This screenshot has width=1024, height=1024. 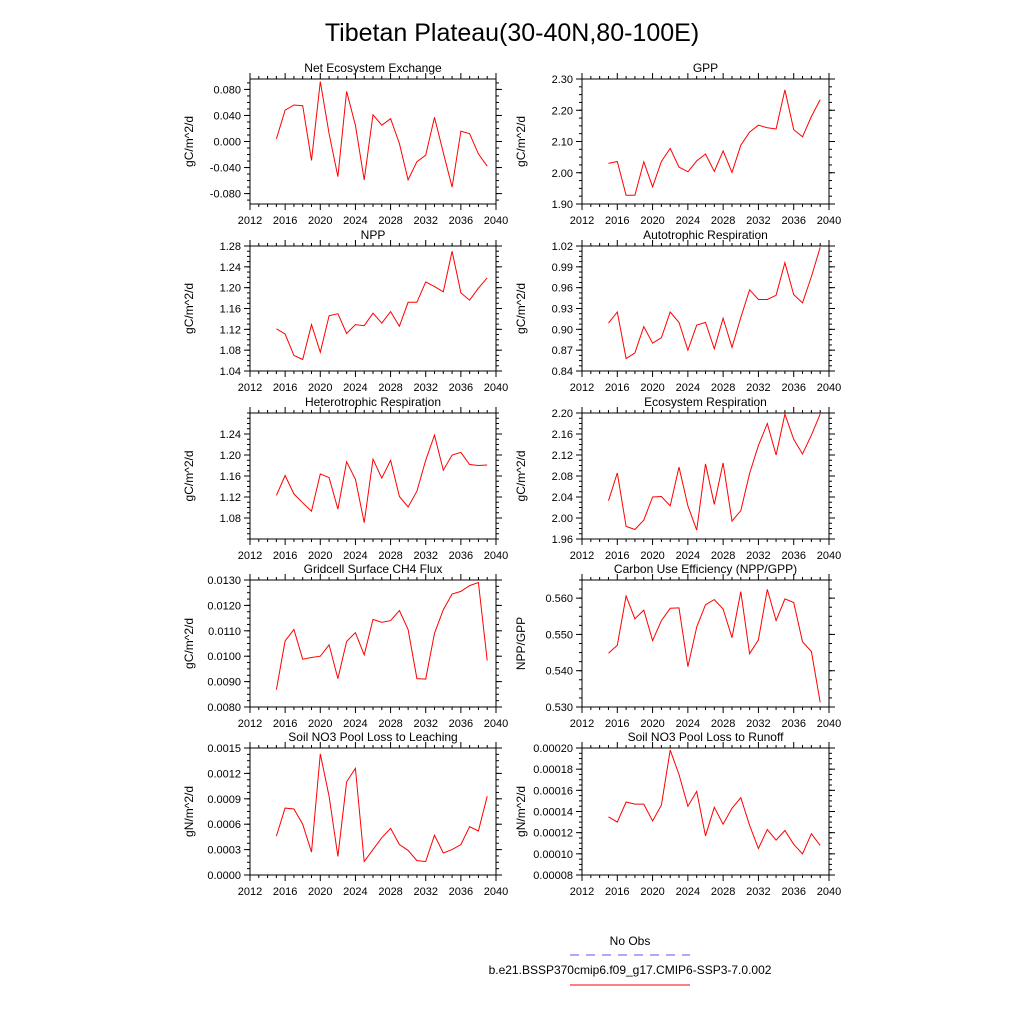 What do you see at coordinates (562, 498) in the screenshot?
I see `y-tick-label: 2.04` at bounding box center [562, 498].